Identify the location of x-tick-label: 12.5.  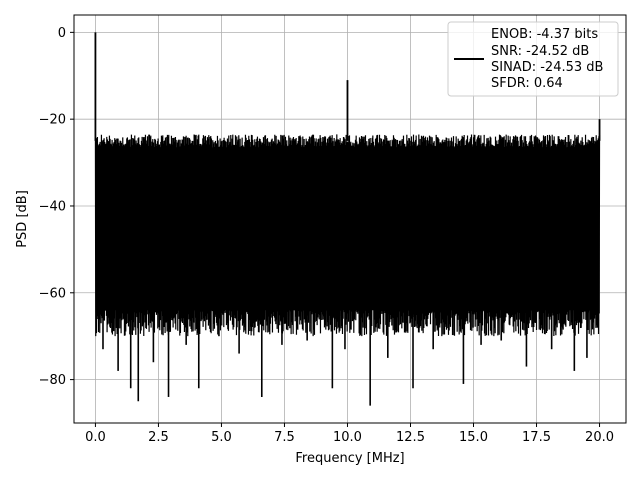
(410, 437).